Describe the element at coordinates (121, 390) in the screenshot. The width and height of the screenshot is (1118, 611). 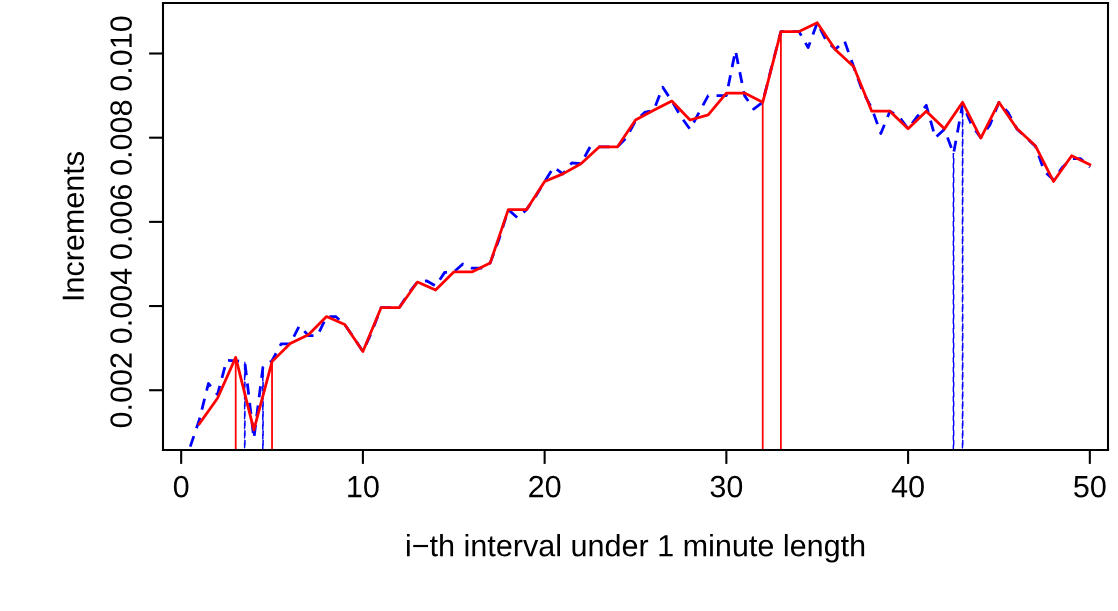
I see `y-tick-label: 0.002` at that location.